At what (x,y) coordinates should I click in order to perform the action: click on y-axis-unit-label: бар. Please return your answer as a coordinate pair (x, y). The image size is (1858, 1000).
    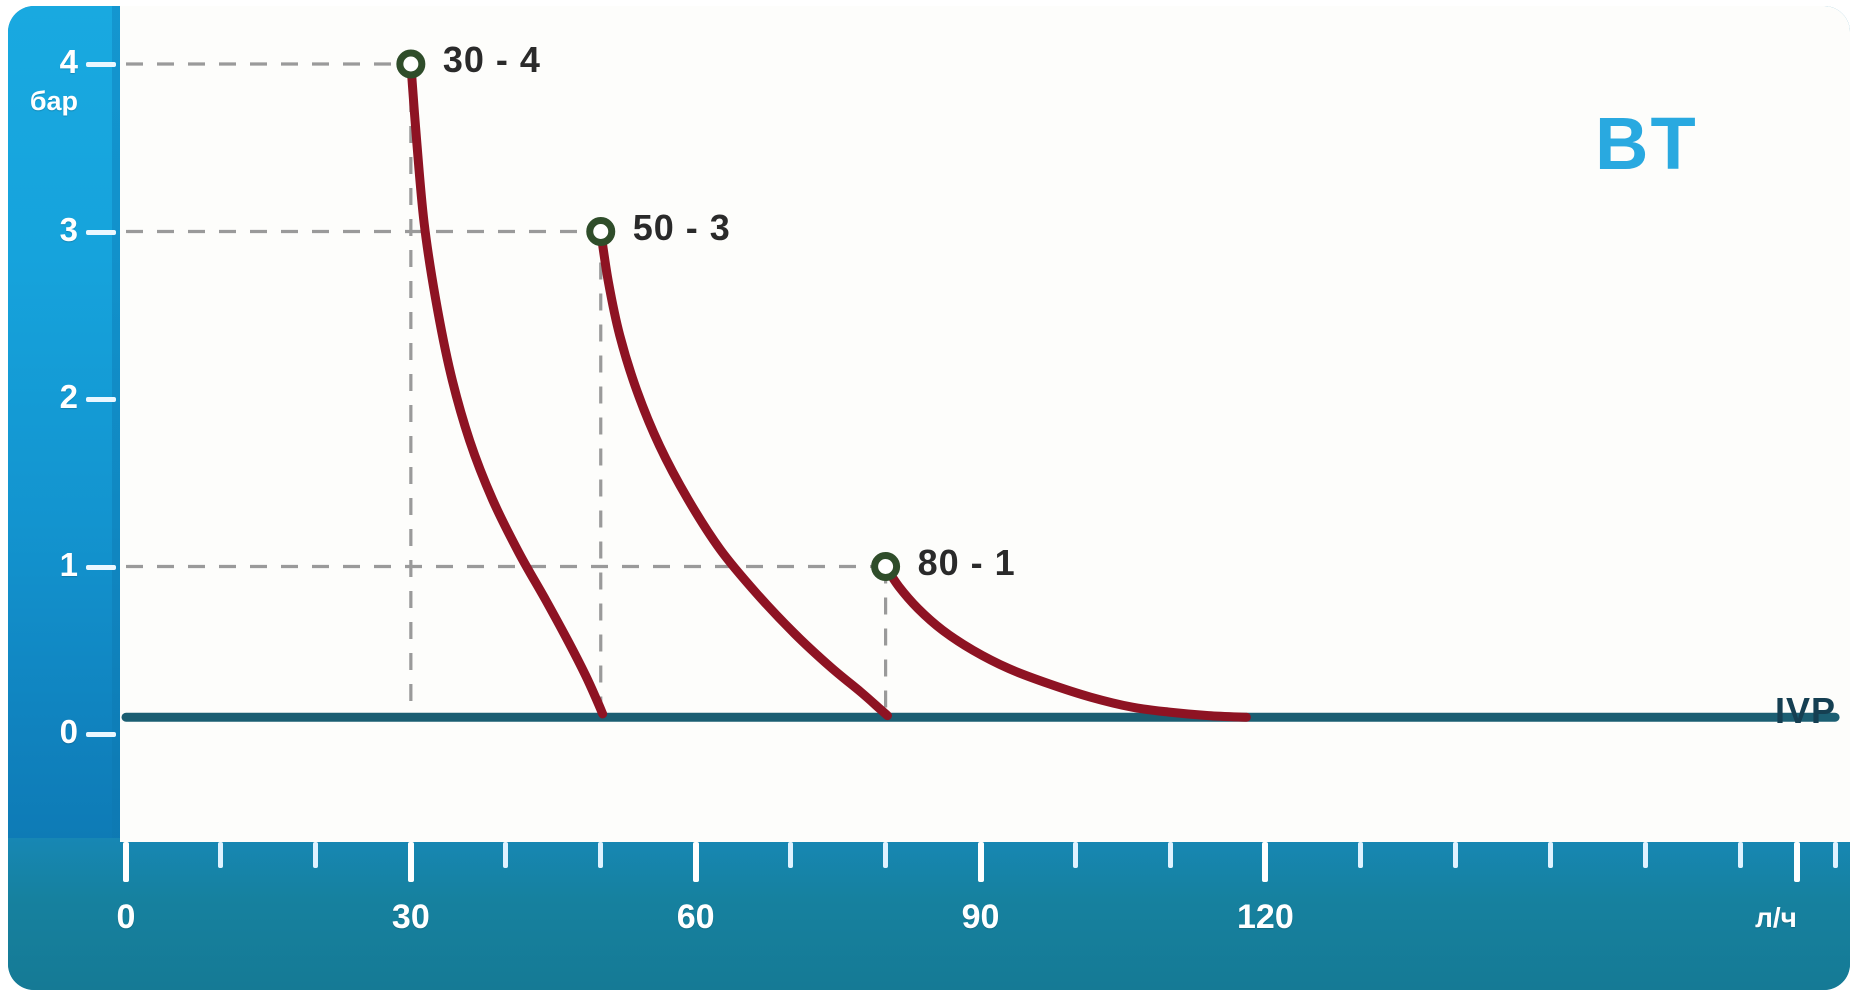
    Looking at the image, I should click on (53, 101).